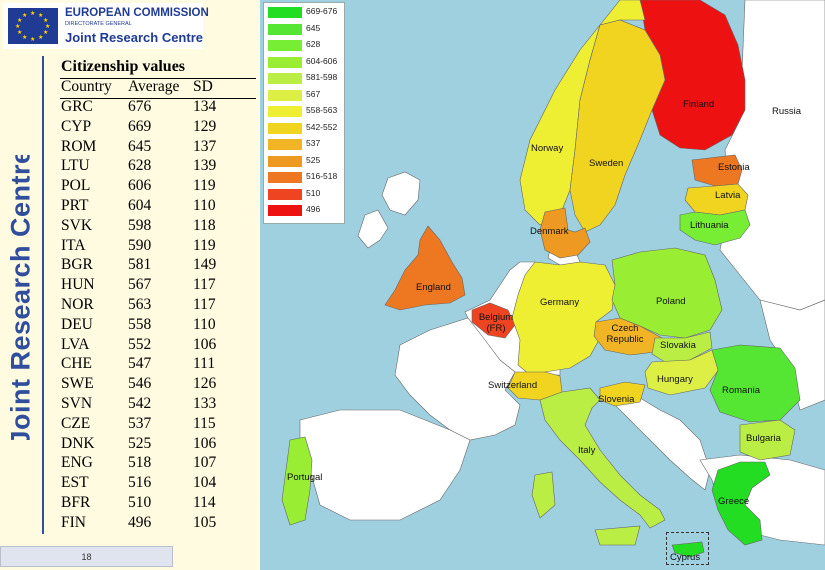 Image resolution: width=825 pixels, height=570 pixels. What do you see at coordinates (547, 148) in the screenshot?
I see `map-label-norway: Norway` at bounding box center [547, 148].